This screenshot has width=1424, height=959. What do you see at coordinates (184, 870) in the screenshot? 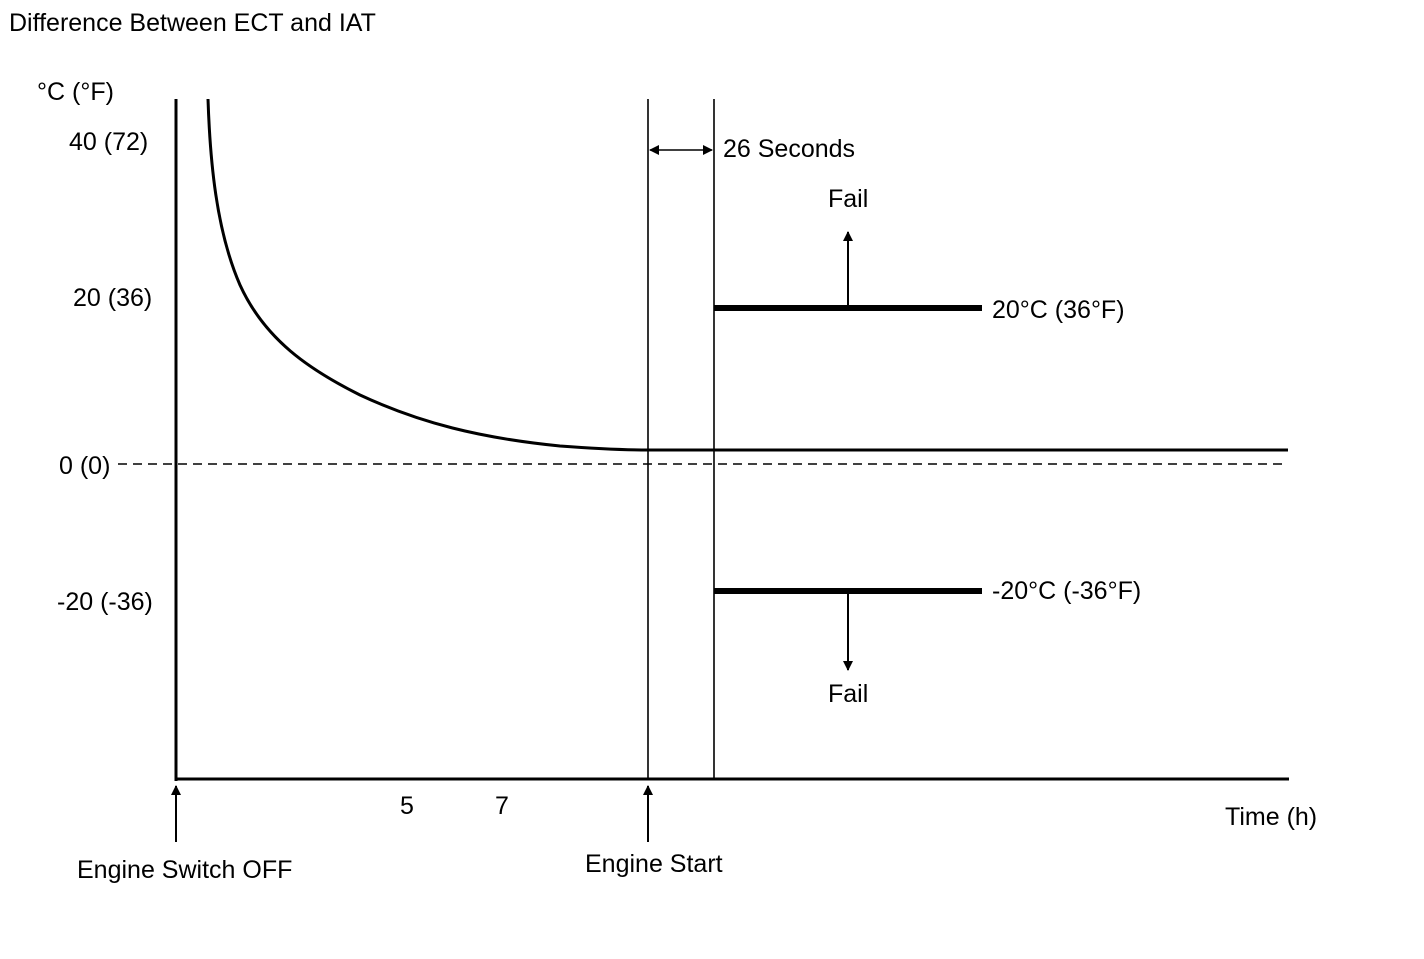
I see `engine-switch-off-label: Engine Switch OFF` at bounding box center [184, 870].